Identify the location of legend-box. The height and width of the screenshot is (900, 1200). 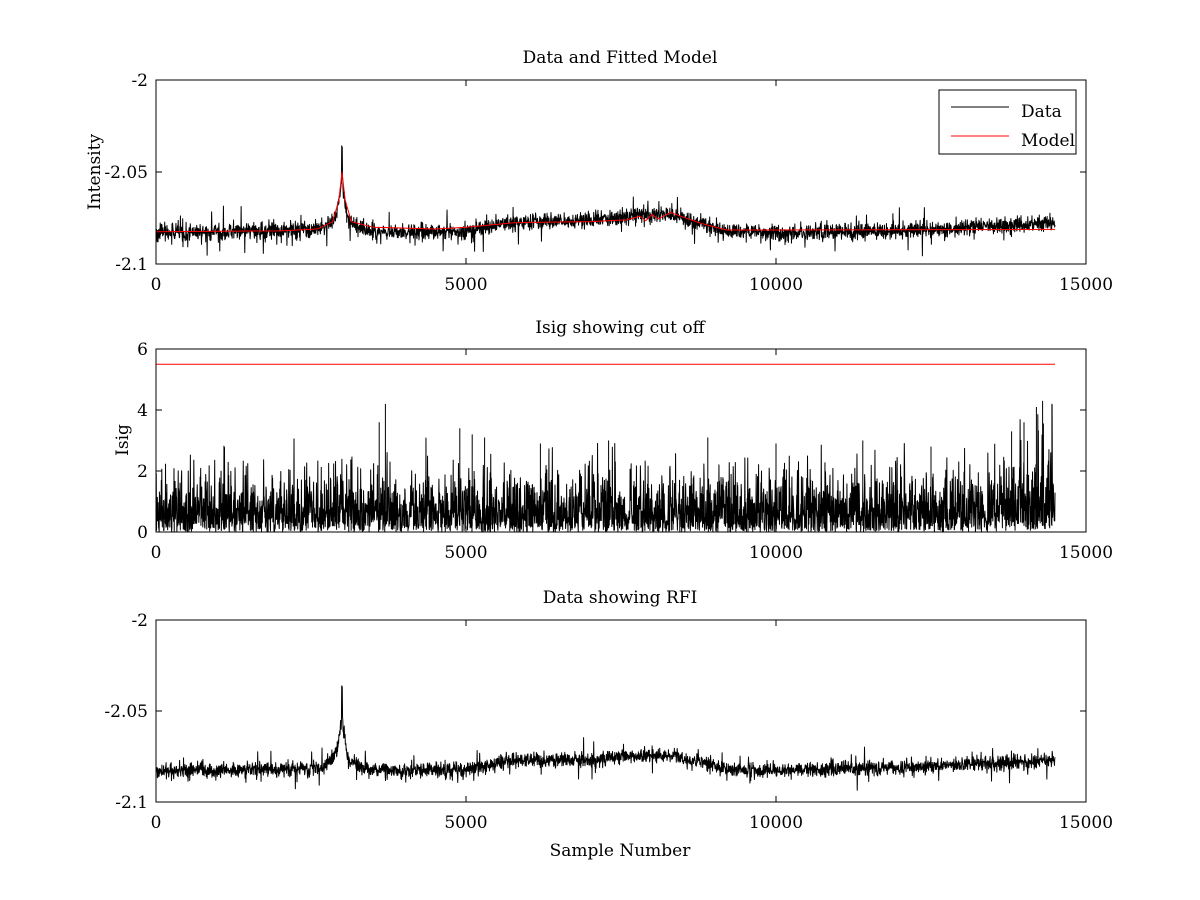
(1007, 122).